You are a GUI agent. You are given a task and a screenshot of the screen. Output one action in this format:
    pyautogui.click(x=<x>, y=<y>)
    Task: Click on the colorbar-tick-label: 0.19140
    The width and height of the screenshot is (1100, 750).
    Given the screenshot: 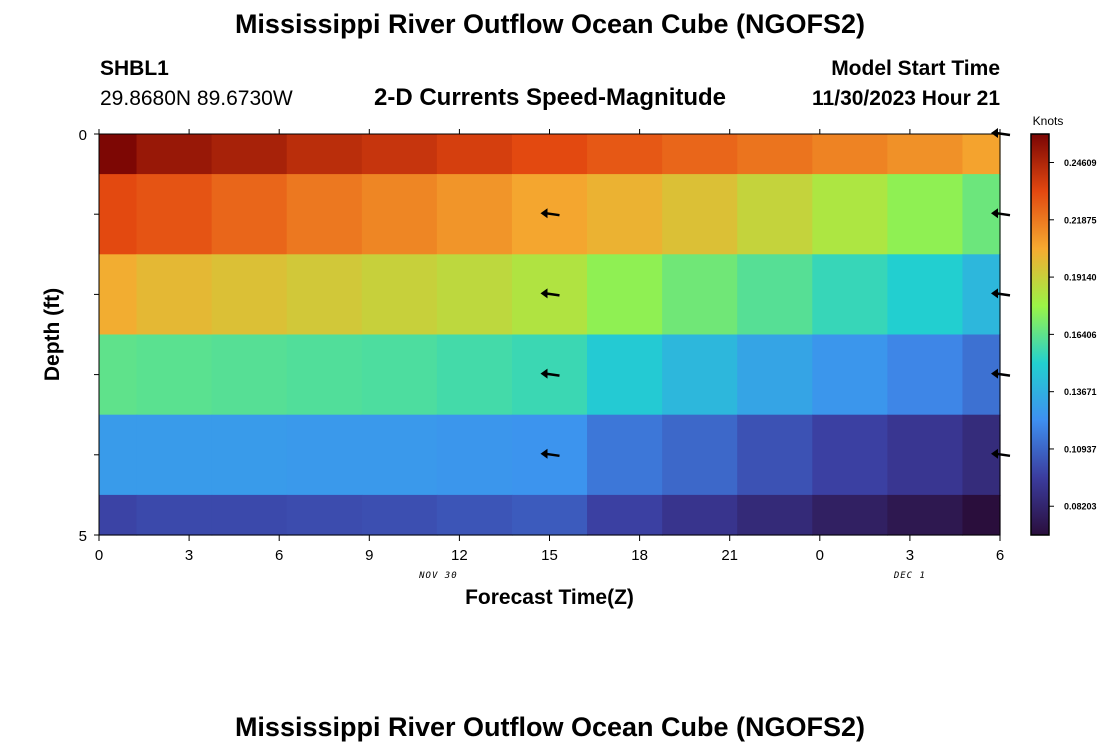 What is the action you would take?
    pyautogui.click(x=1080, y=278)
    